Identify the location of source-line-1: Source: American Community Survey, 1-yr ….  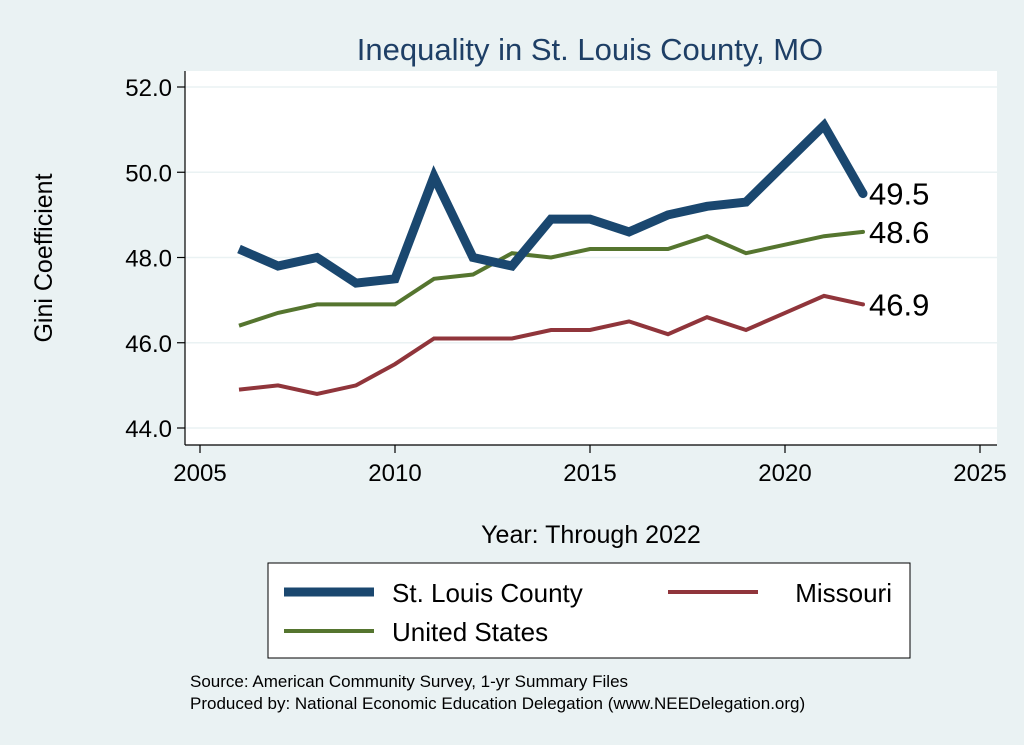
(409, 681).